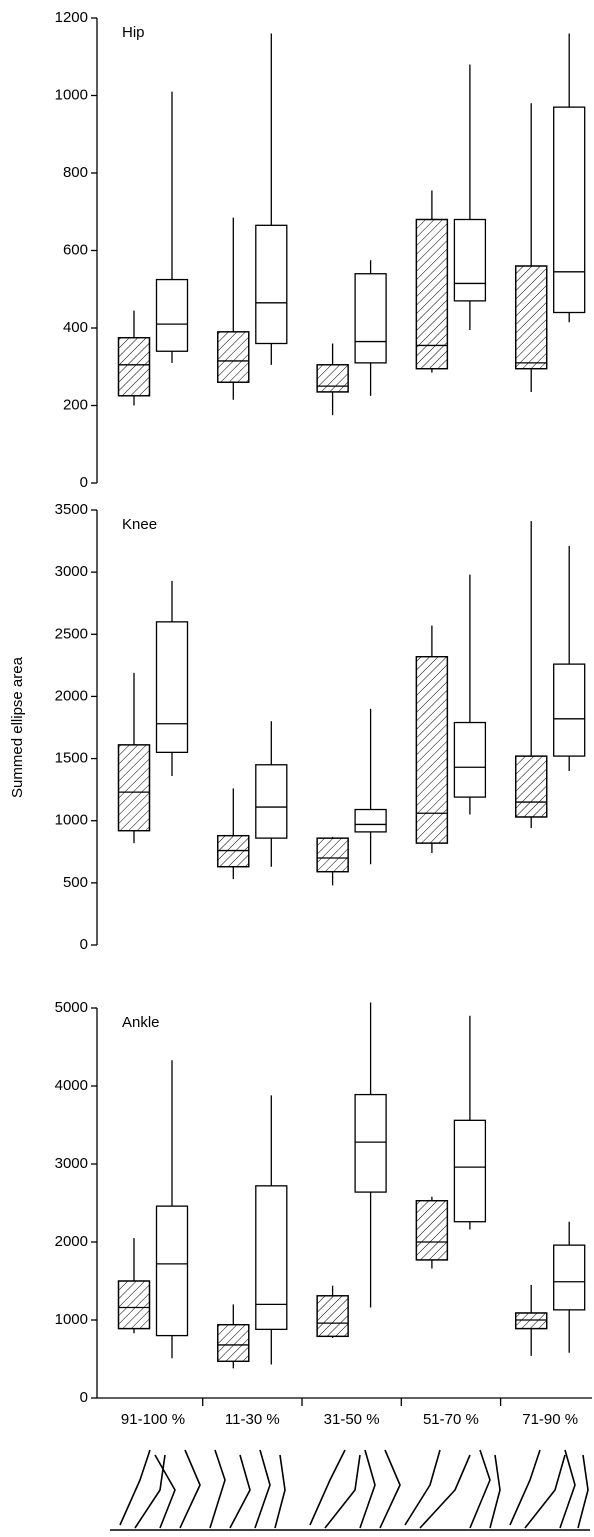 The image size is (594, 1537). Describe the element at coordinates (75, 249) in the screenshot. I see `y-tick-label: 600` at that location.